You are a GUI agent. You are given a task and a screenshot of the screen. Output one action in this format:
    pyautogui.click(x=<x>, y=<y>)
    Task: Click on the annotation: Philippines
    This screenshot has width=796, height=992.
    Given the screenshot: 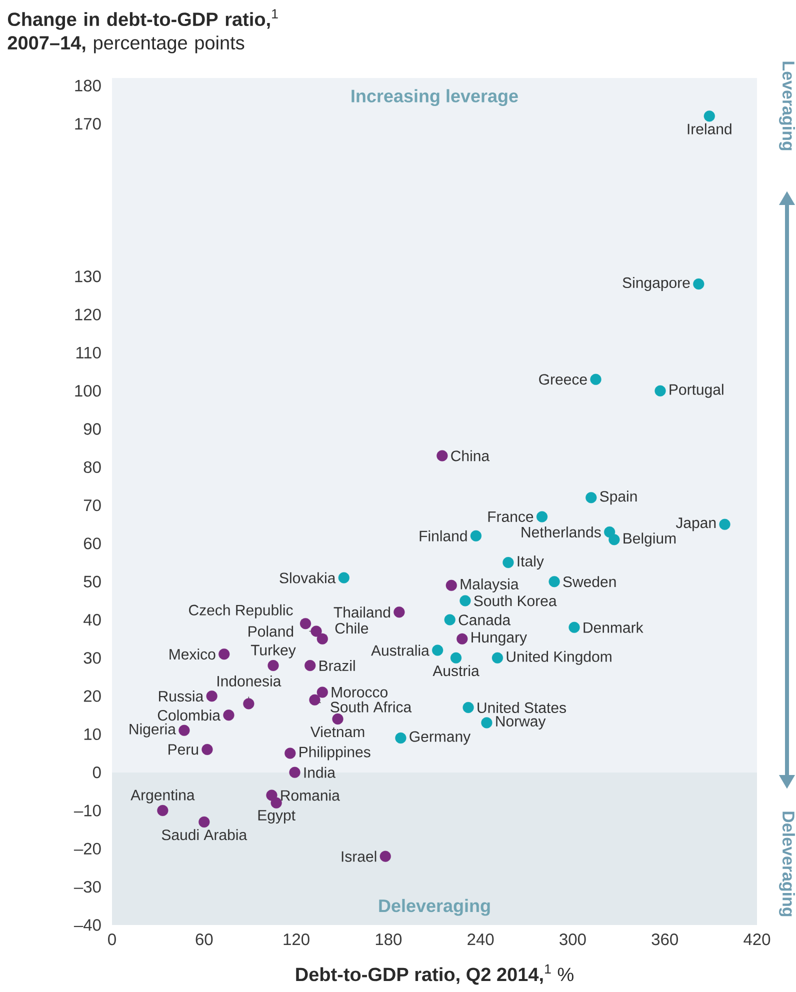 What is the action you would take?
    pyautogui.click(x=335, y=753)
    